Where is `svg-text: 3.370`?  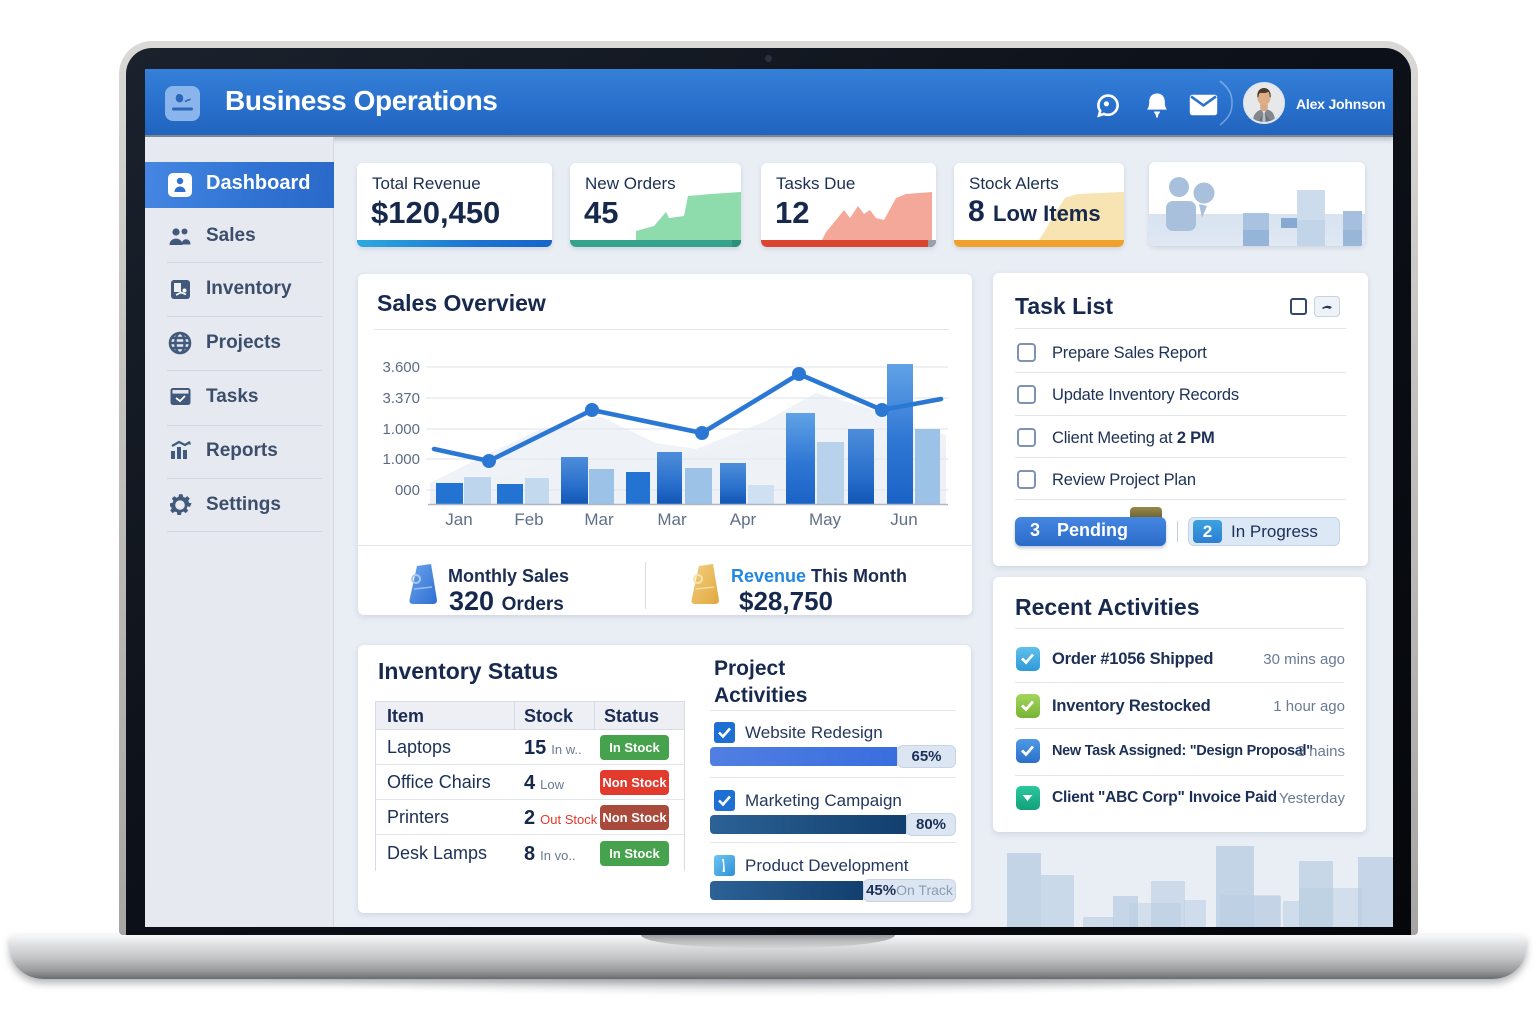 svg-text: 3.370 is located at coordinates (401, 398).